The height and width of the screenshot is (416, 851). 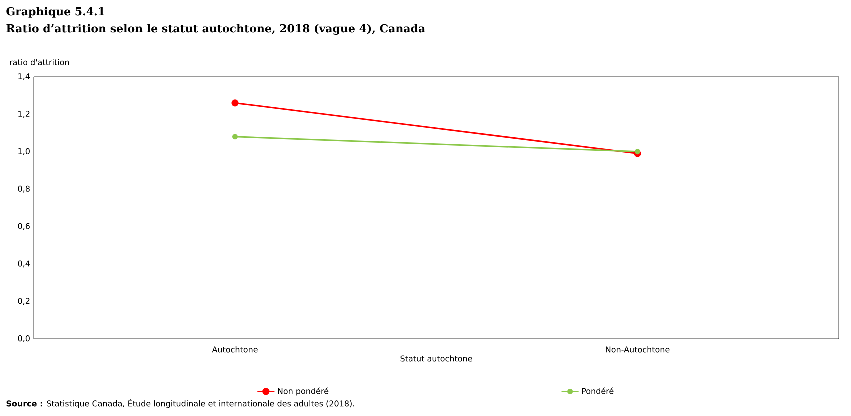 What do you see at coordinates (55, 12) in the screenshot?
I see `chart-title: Graphique 5.4.1` at bounding box center [55, 12].